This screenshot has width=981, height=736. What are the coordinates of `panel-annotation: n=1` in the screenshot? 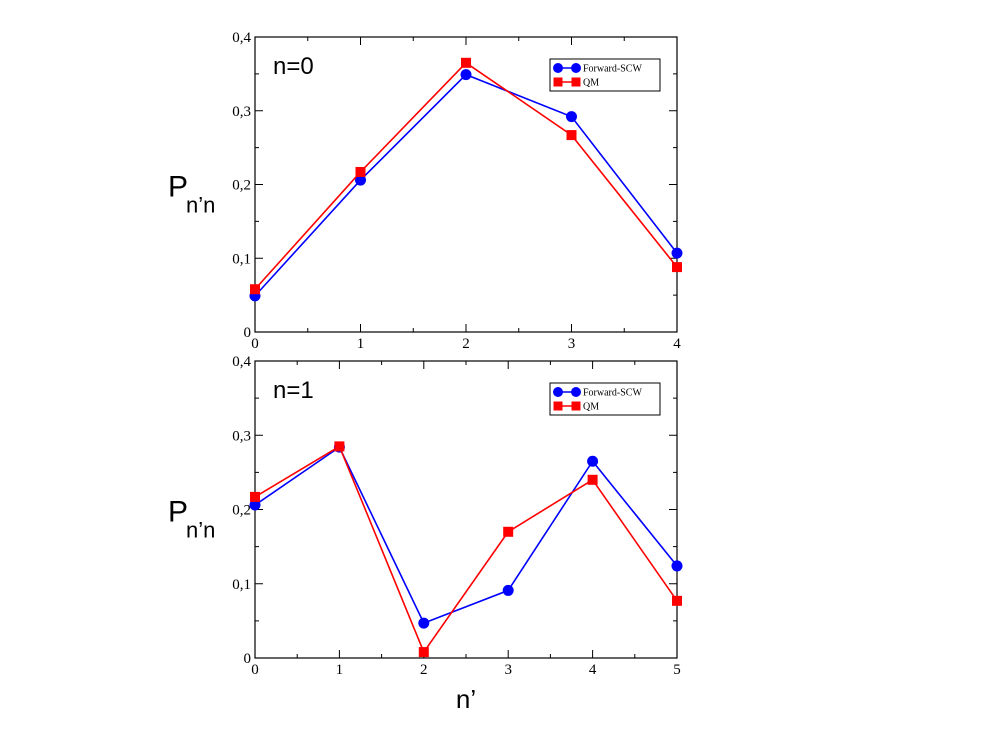 It's located at (293, 390).